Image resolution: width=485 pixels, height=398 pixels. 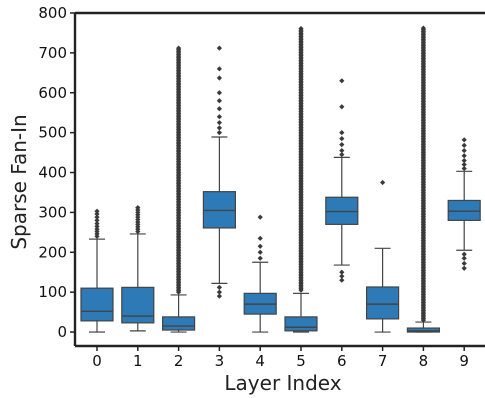 What do you see at coordinates (52, 212) in the screenshot?
I see `y-tick-label: 300` at bounding box center [52, 212].